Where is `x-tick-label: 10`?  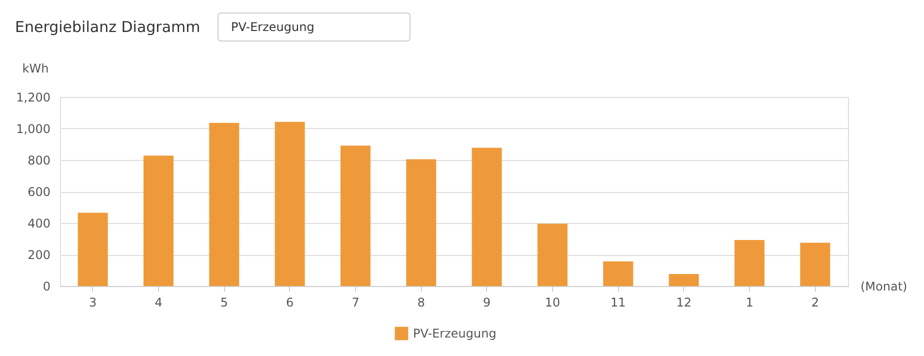
x-tick-label: 10 is located at coordinates (552, 303).